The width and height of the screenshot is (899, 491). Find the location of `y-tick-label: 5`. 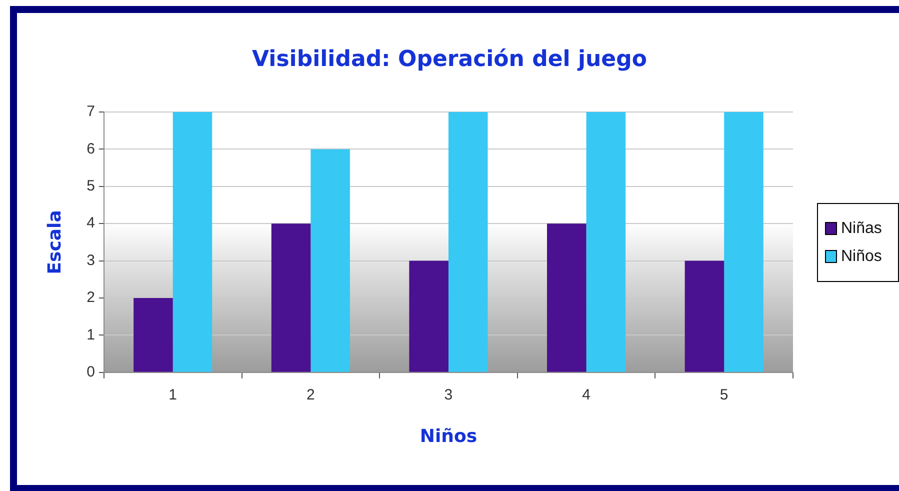

y-tick-label: 5 is located at coordinates (90, 186).